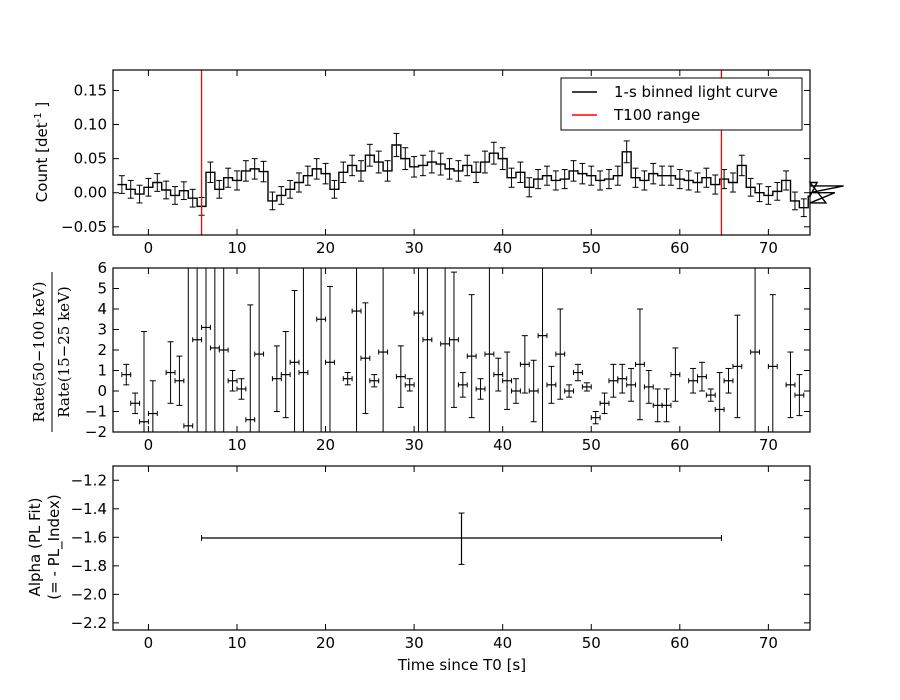  I want to click on ytick-label: −2.0, so click(89, 594).